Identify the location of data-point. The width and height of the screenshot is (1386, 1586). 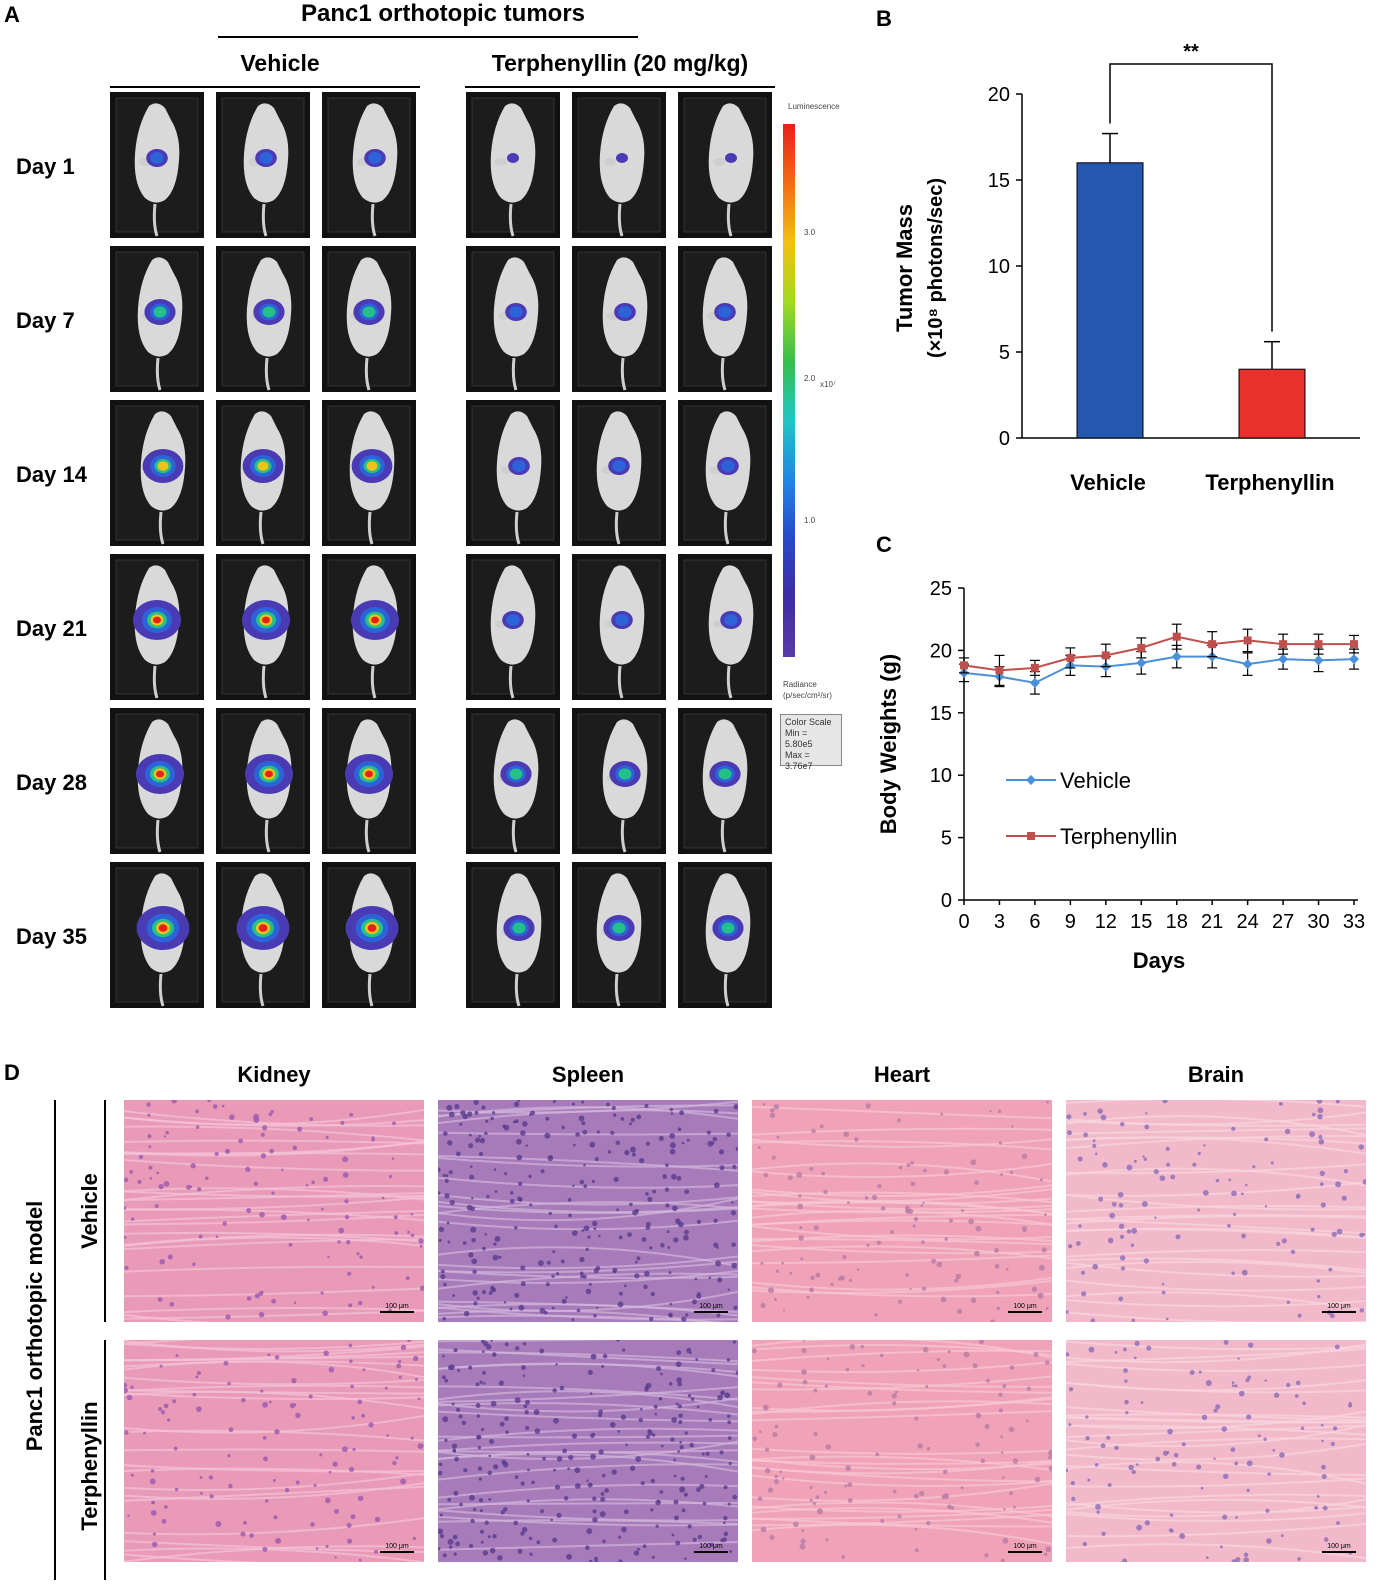
(1212, 644).